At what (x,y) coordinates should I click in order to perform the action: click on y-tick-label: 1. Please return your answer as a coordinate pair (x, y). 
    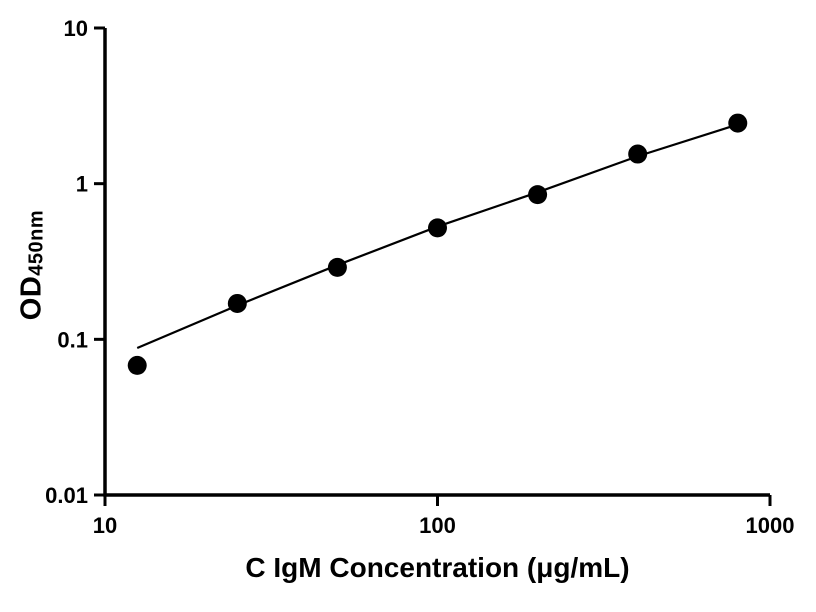
    Looking at the image, I should click on (82, 184).